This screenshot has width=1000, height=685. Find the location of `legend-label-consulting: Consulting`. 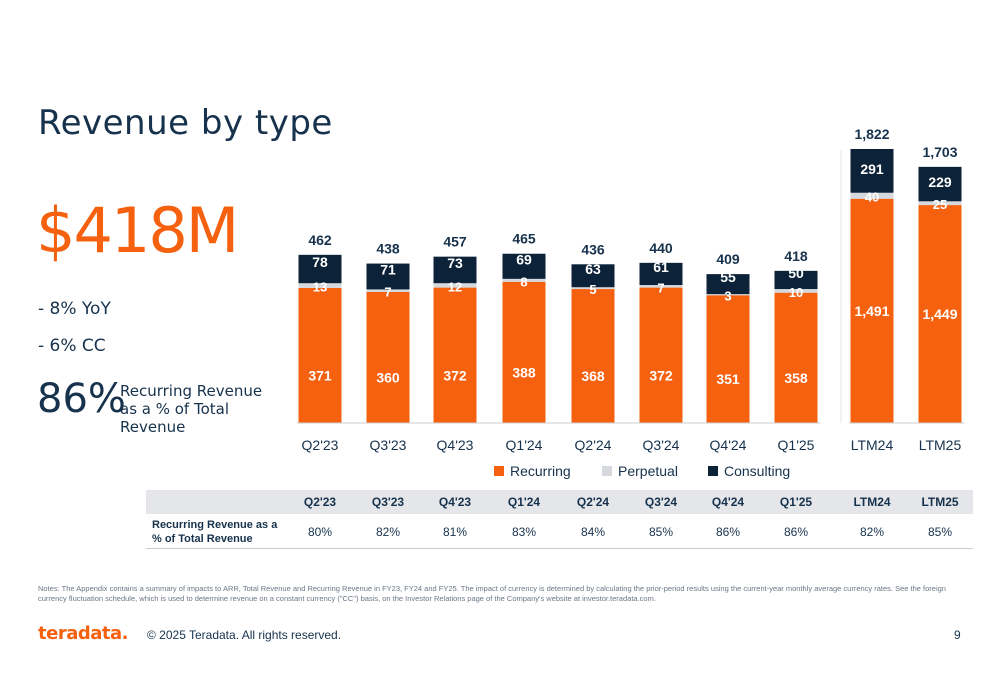

legend-label-consulting: Consulting is located at coordinates (757, 471).